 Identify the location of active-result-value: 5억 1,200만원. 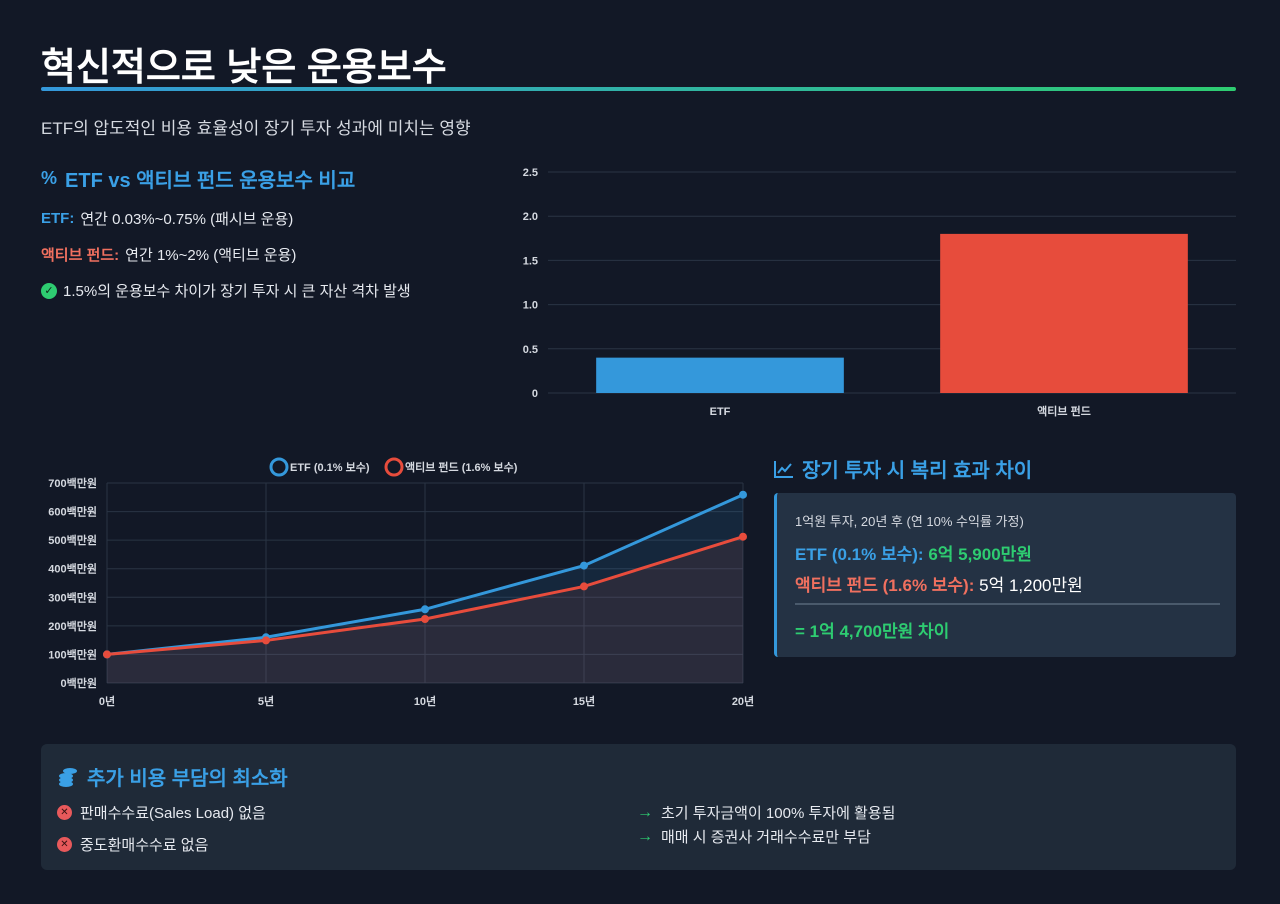
(1031, 585).